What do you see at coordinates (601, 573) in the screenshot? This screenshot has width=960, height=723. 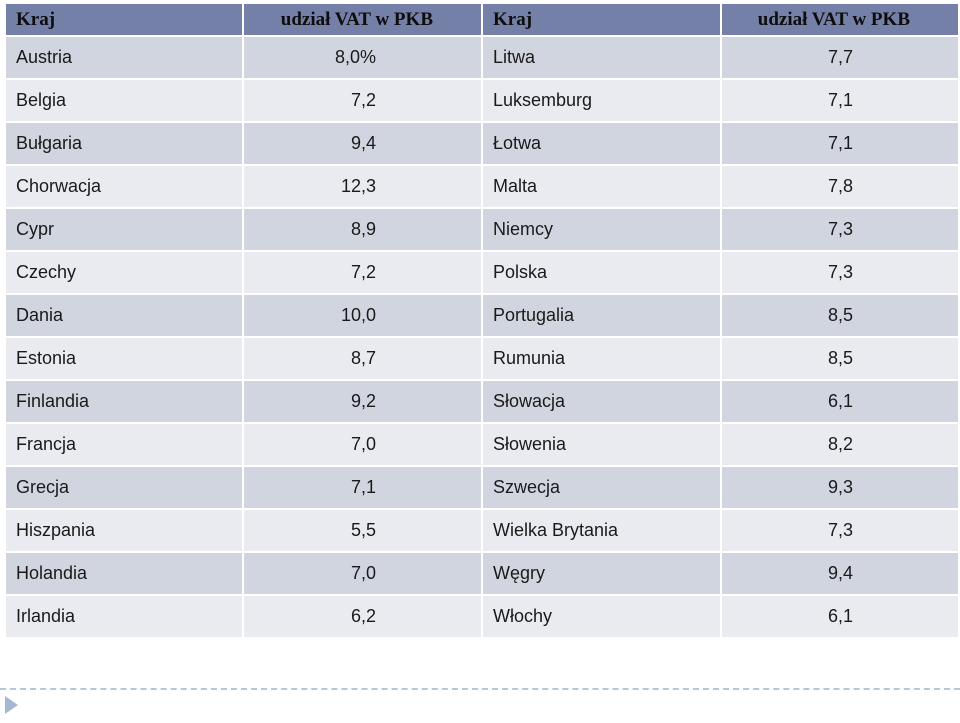 I see `country-cell: Węgry` at bounding box center [601, 573].